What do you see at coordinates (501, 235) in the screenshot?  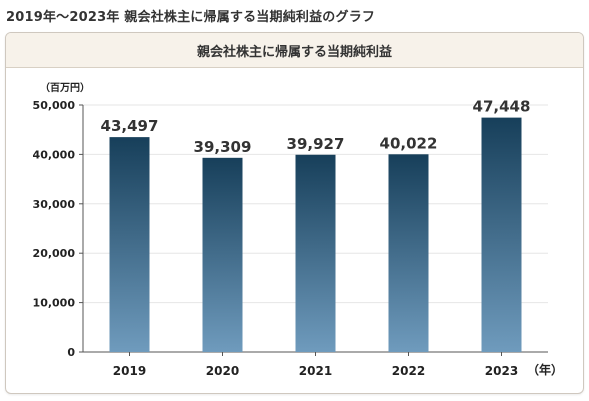 I see `bar-2023` at bounding box center [501, 235].